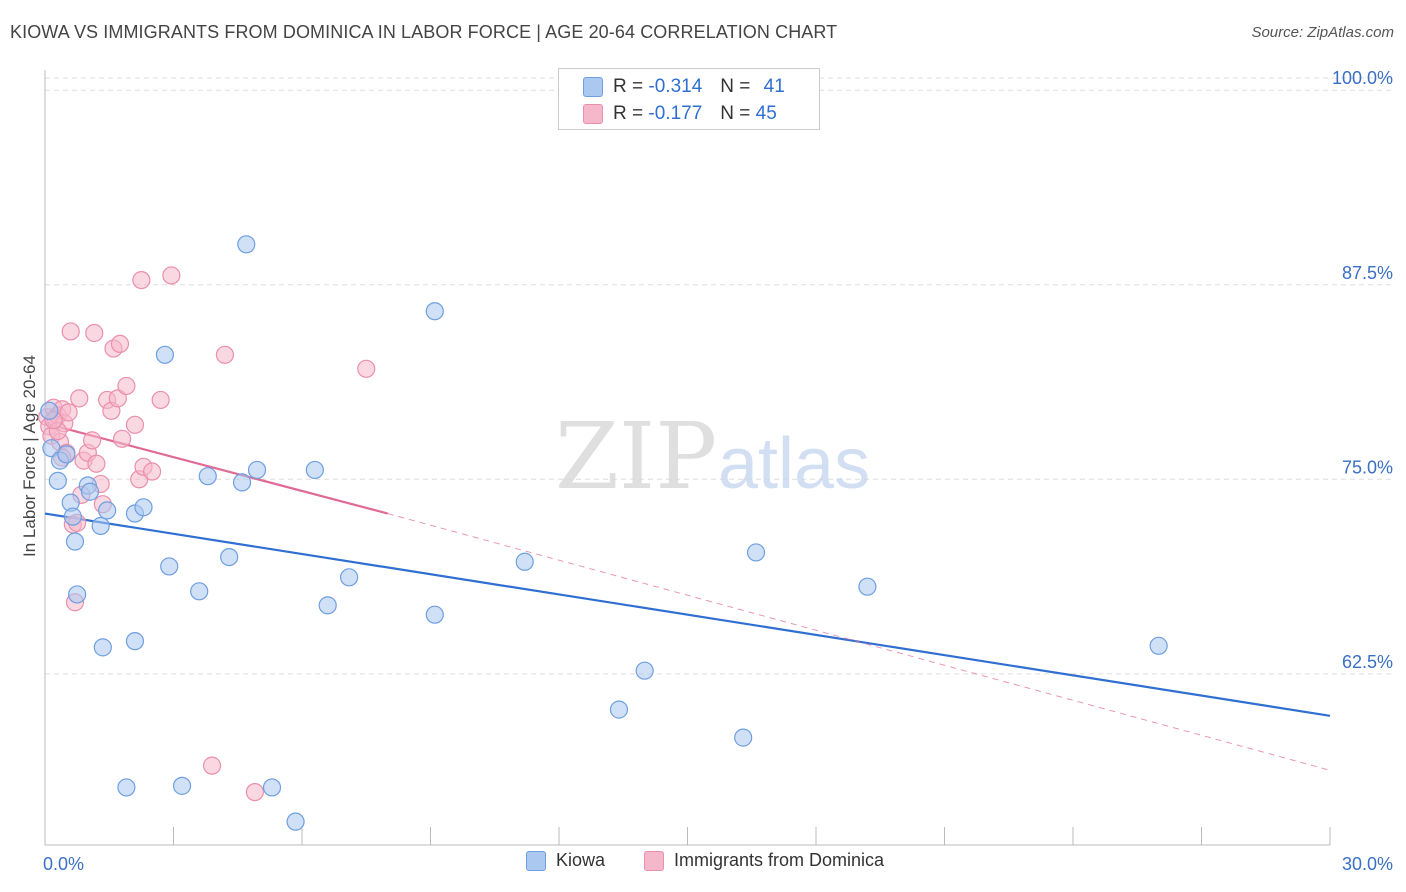 This screenshot has height=892, width=1406. I want to click on dominica-legend-swatch, so click(654, 860).